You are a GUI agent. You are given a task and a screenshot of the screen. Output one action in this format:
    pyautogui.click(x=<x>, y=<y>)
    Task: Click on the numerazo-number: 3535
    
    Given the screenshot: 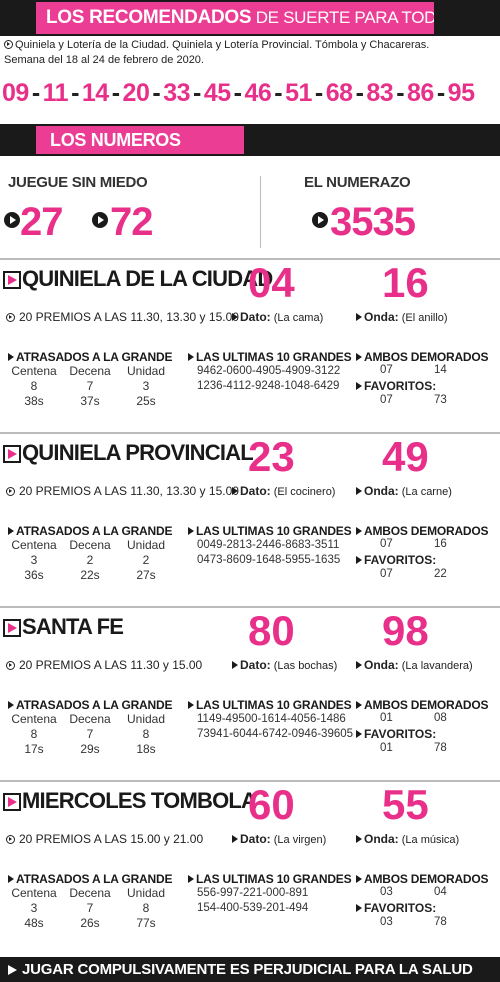 What is the action you would take?
    pyautogui.click(x=373, y=222)
    